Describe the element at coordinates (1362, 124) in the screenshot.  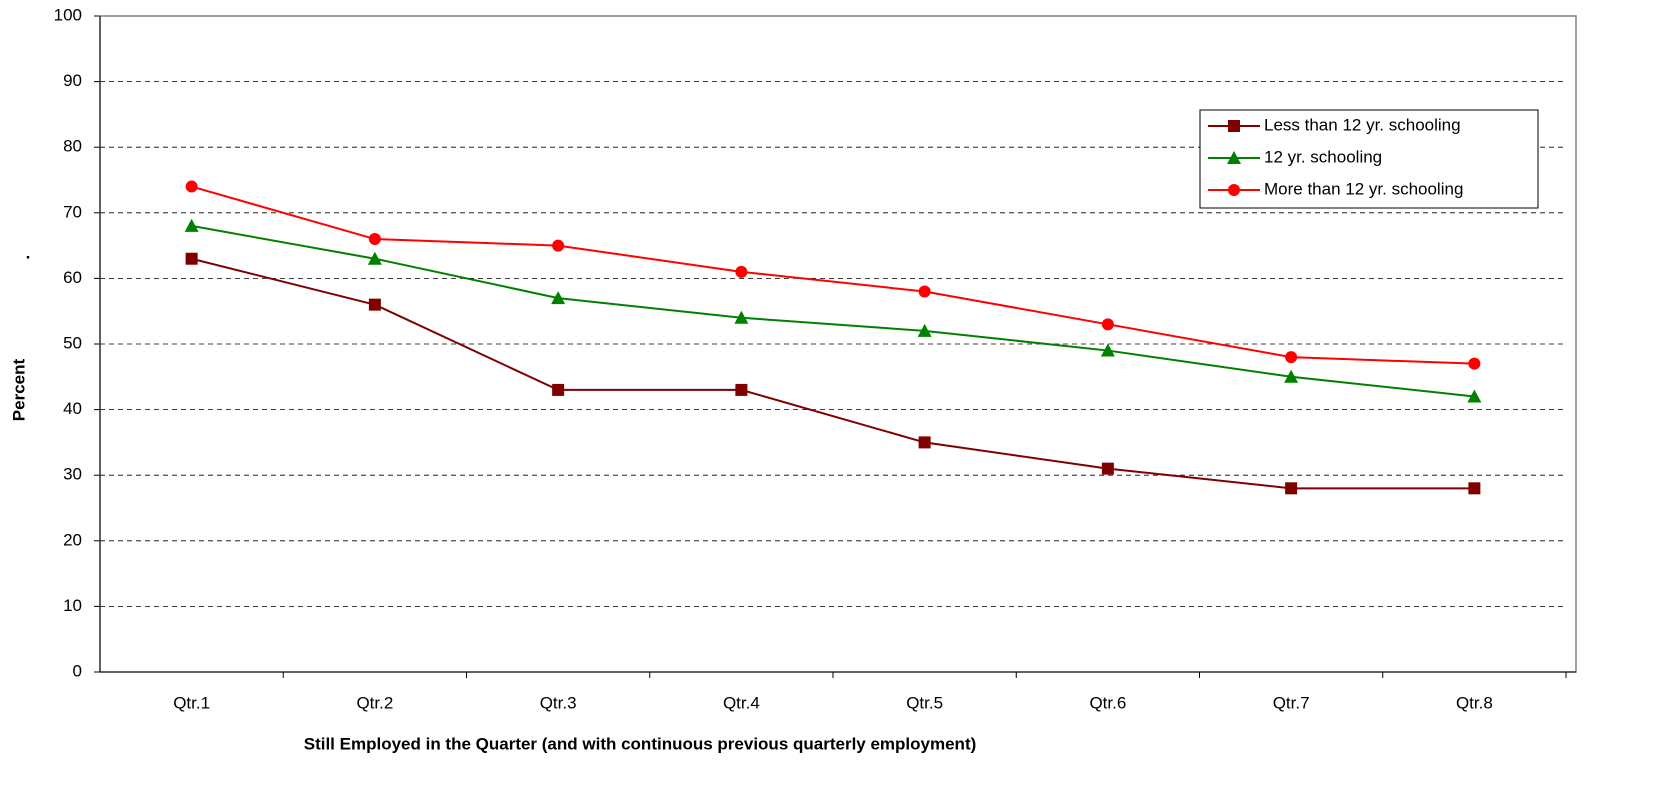
I see `legend-label: Less than 12 yr. schooling` at that location.